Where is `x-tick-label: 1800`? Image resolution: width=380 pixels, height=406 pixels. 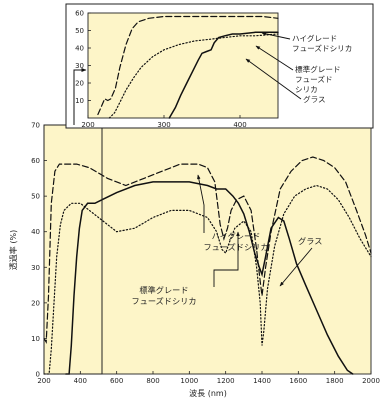
x-tick-label: 1800 is located at coordinates (335, 381).